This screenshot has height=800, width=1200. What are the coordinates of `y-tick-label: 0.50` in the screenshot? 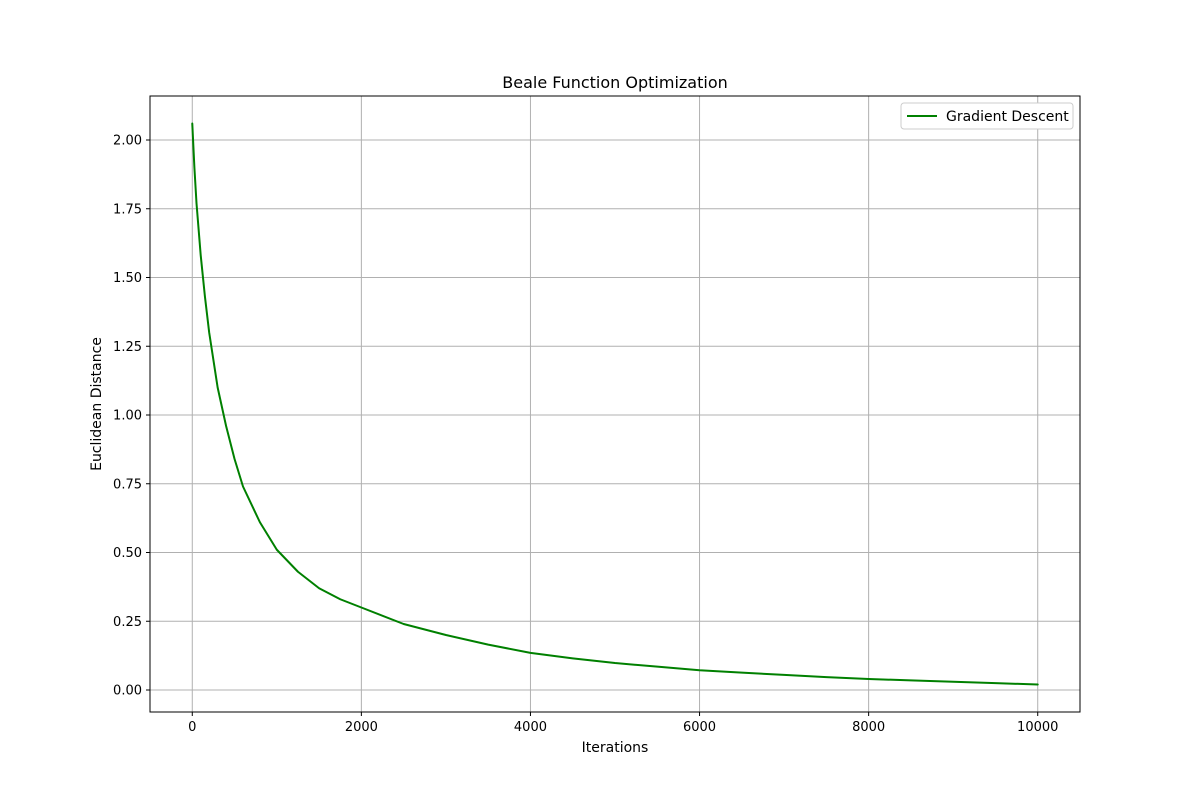 It's located at (127, 553).